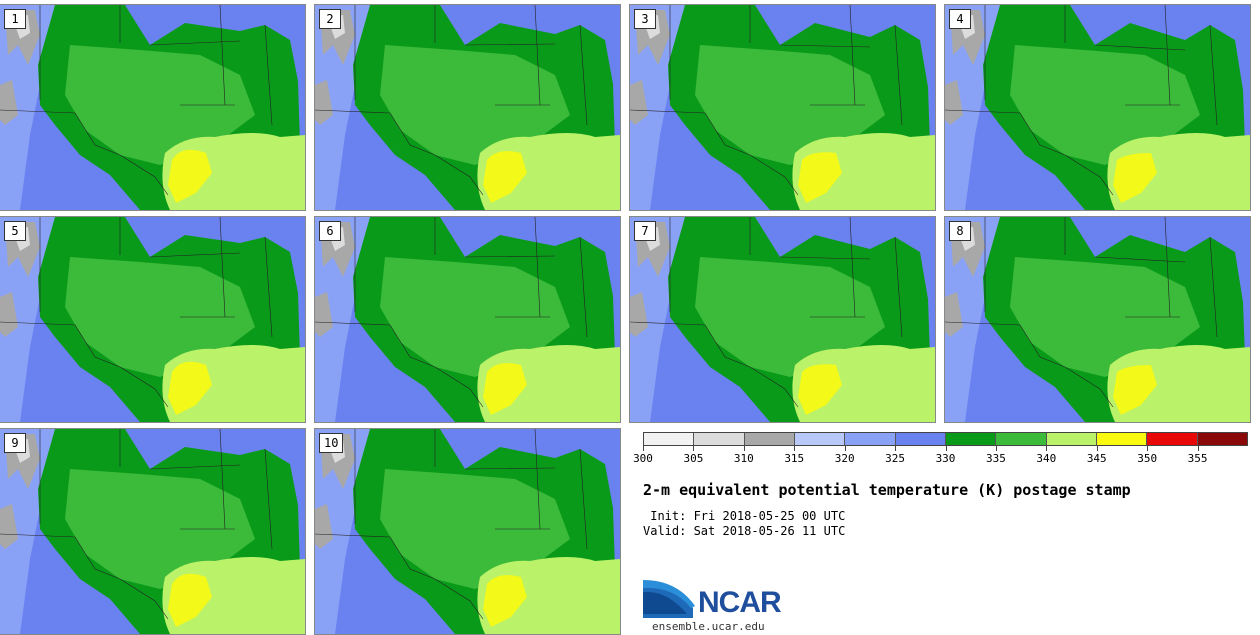 The image size is (1260, 635). I want to click on colorbar-tick-label: 355, so click(1197, 458).